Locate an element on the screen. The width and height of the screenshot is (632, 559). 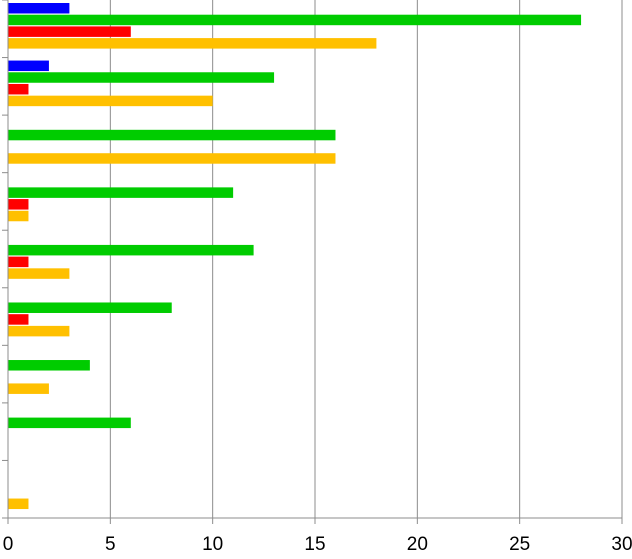
bar-series3-cat3 is located at coordinates (18, 216).